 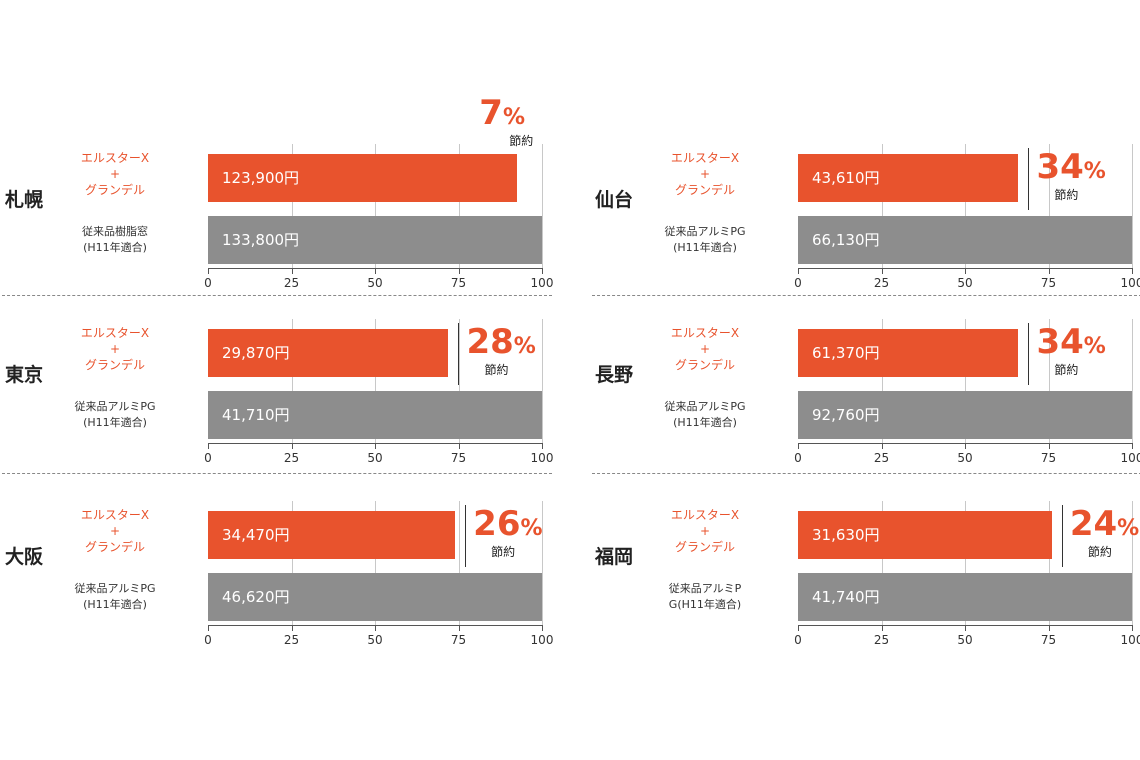 I want to click on new-value-label: 61,370円, so click(x=846, y=353).